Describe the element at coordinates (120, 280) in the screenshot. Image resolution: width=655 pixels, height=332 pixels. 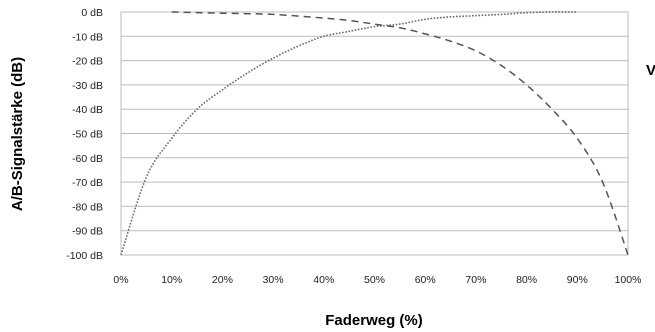
I see `x-tick-label: 0%` at that location.